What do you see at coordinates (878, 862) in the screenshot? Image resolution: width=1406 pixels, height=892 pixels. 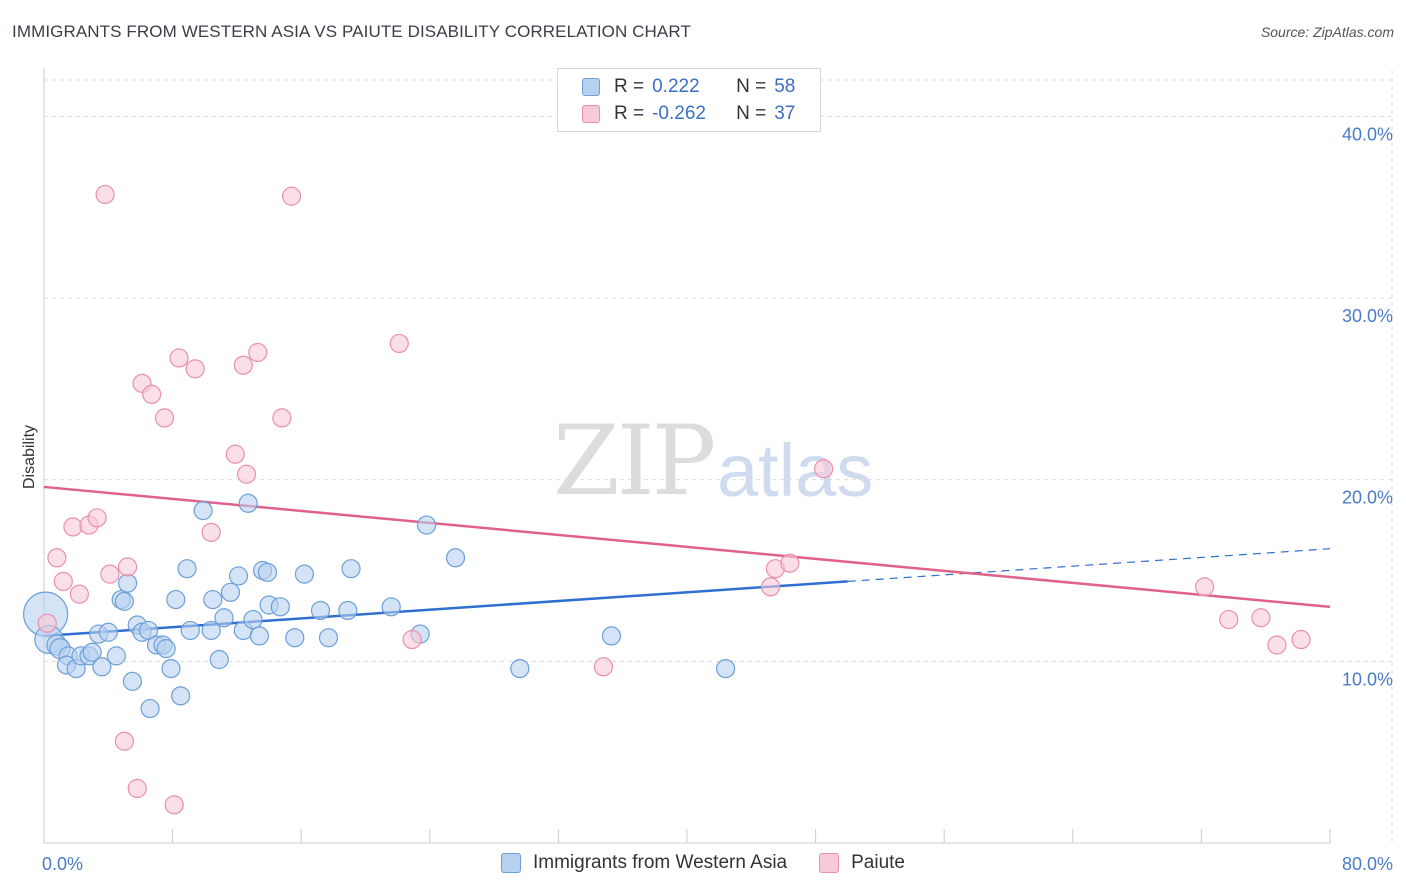 I see `legend-label: Paiute` at bounding box center [878, 862].